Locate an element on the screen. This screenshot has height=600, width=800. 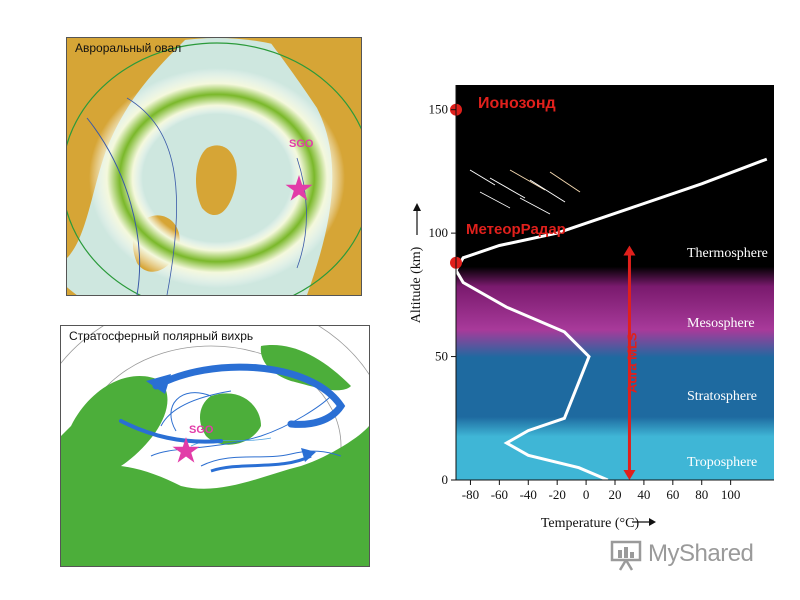
x-tick-label: 80 is located at coordinates (701, 494).